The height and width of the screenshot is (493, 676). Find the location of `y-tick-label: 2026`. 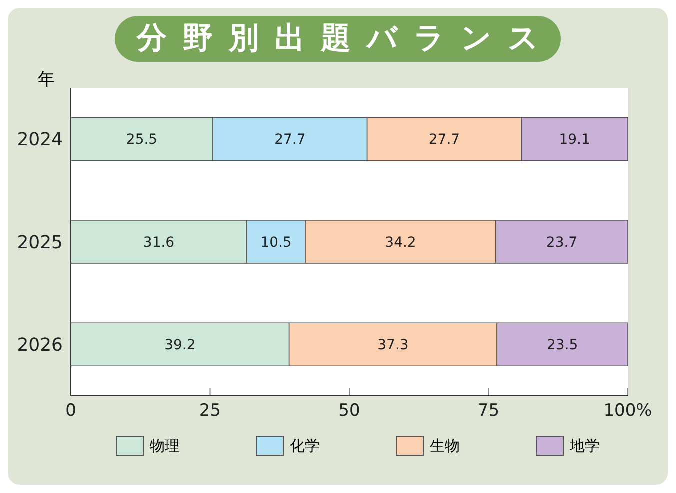

y-tick-label: 2026 is located at coordinates (40, 345).